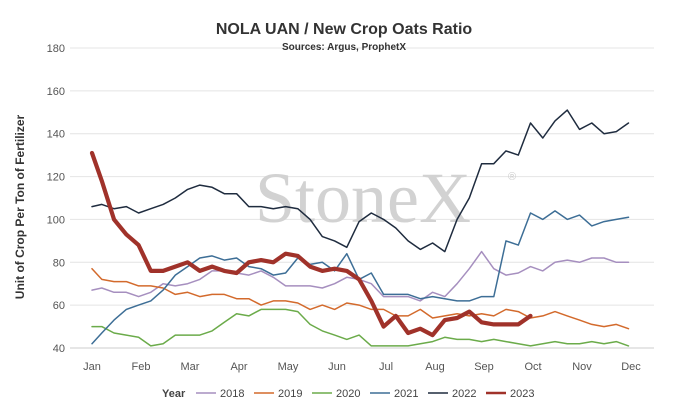 This screenshot has width=688, height=420. What do you see at coordinates (522, 394) in the screenshot?
I see `legend-label-2023: 2023` at bounding box center [522, 394].